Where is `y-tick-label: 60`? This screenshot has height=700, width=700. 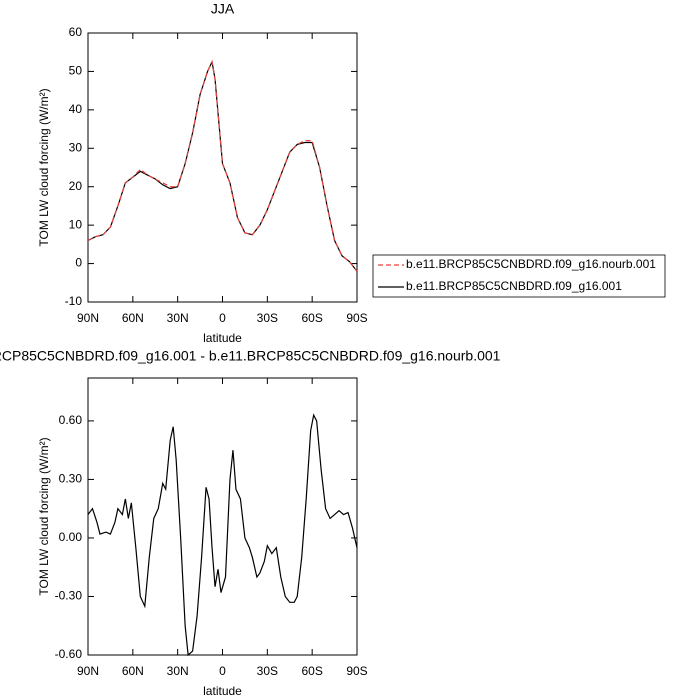 y-tick-label: 60 is located at coordinates (76, 32).